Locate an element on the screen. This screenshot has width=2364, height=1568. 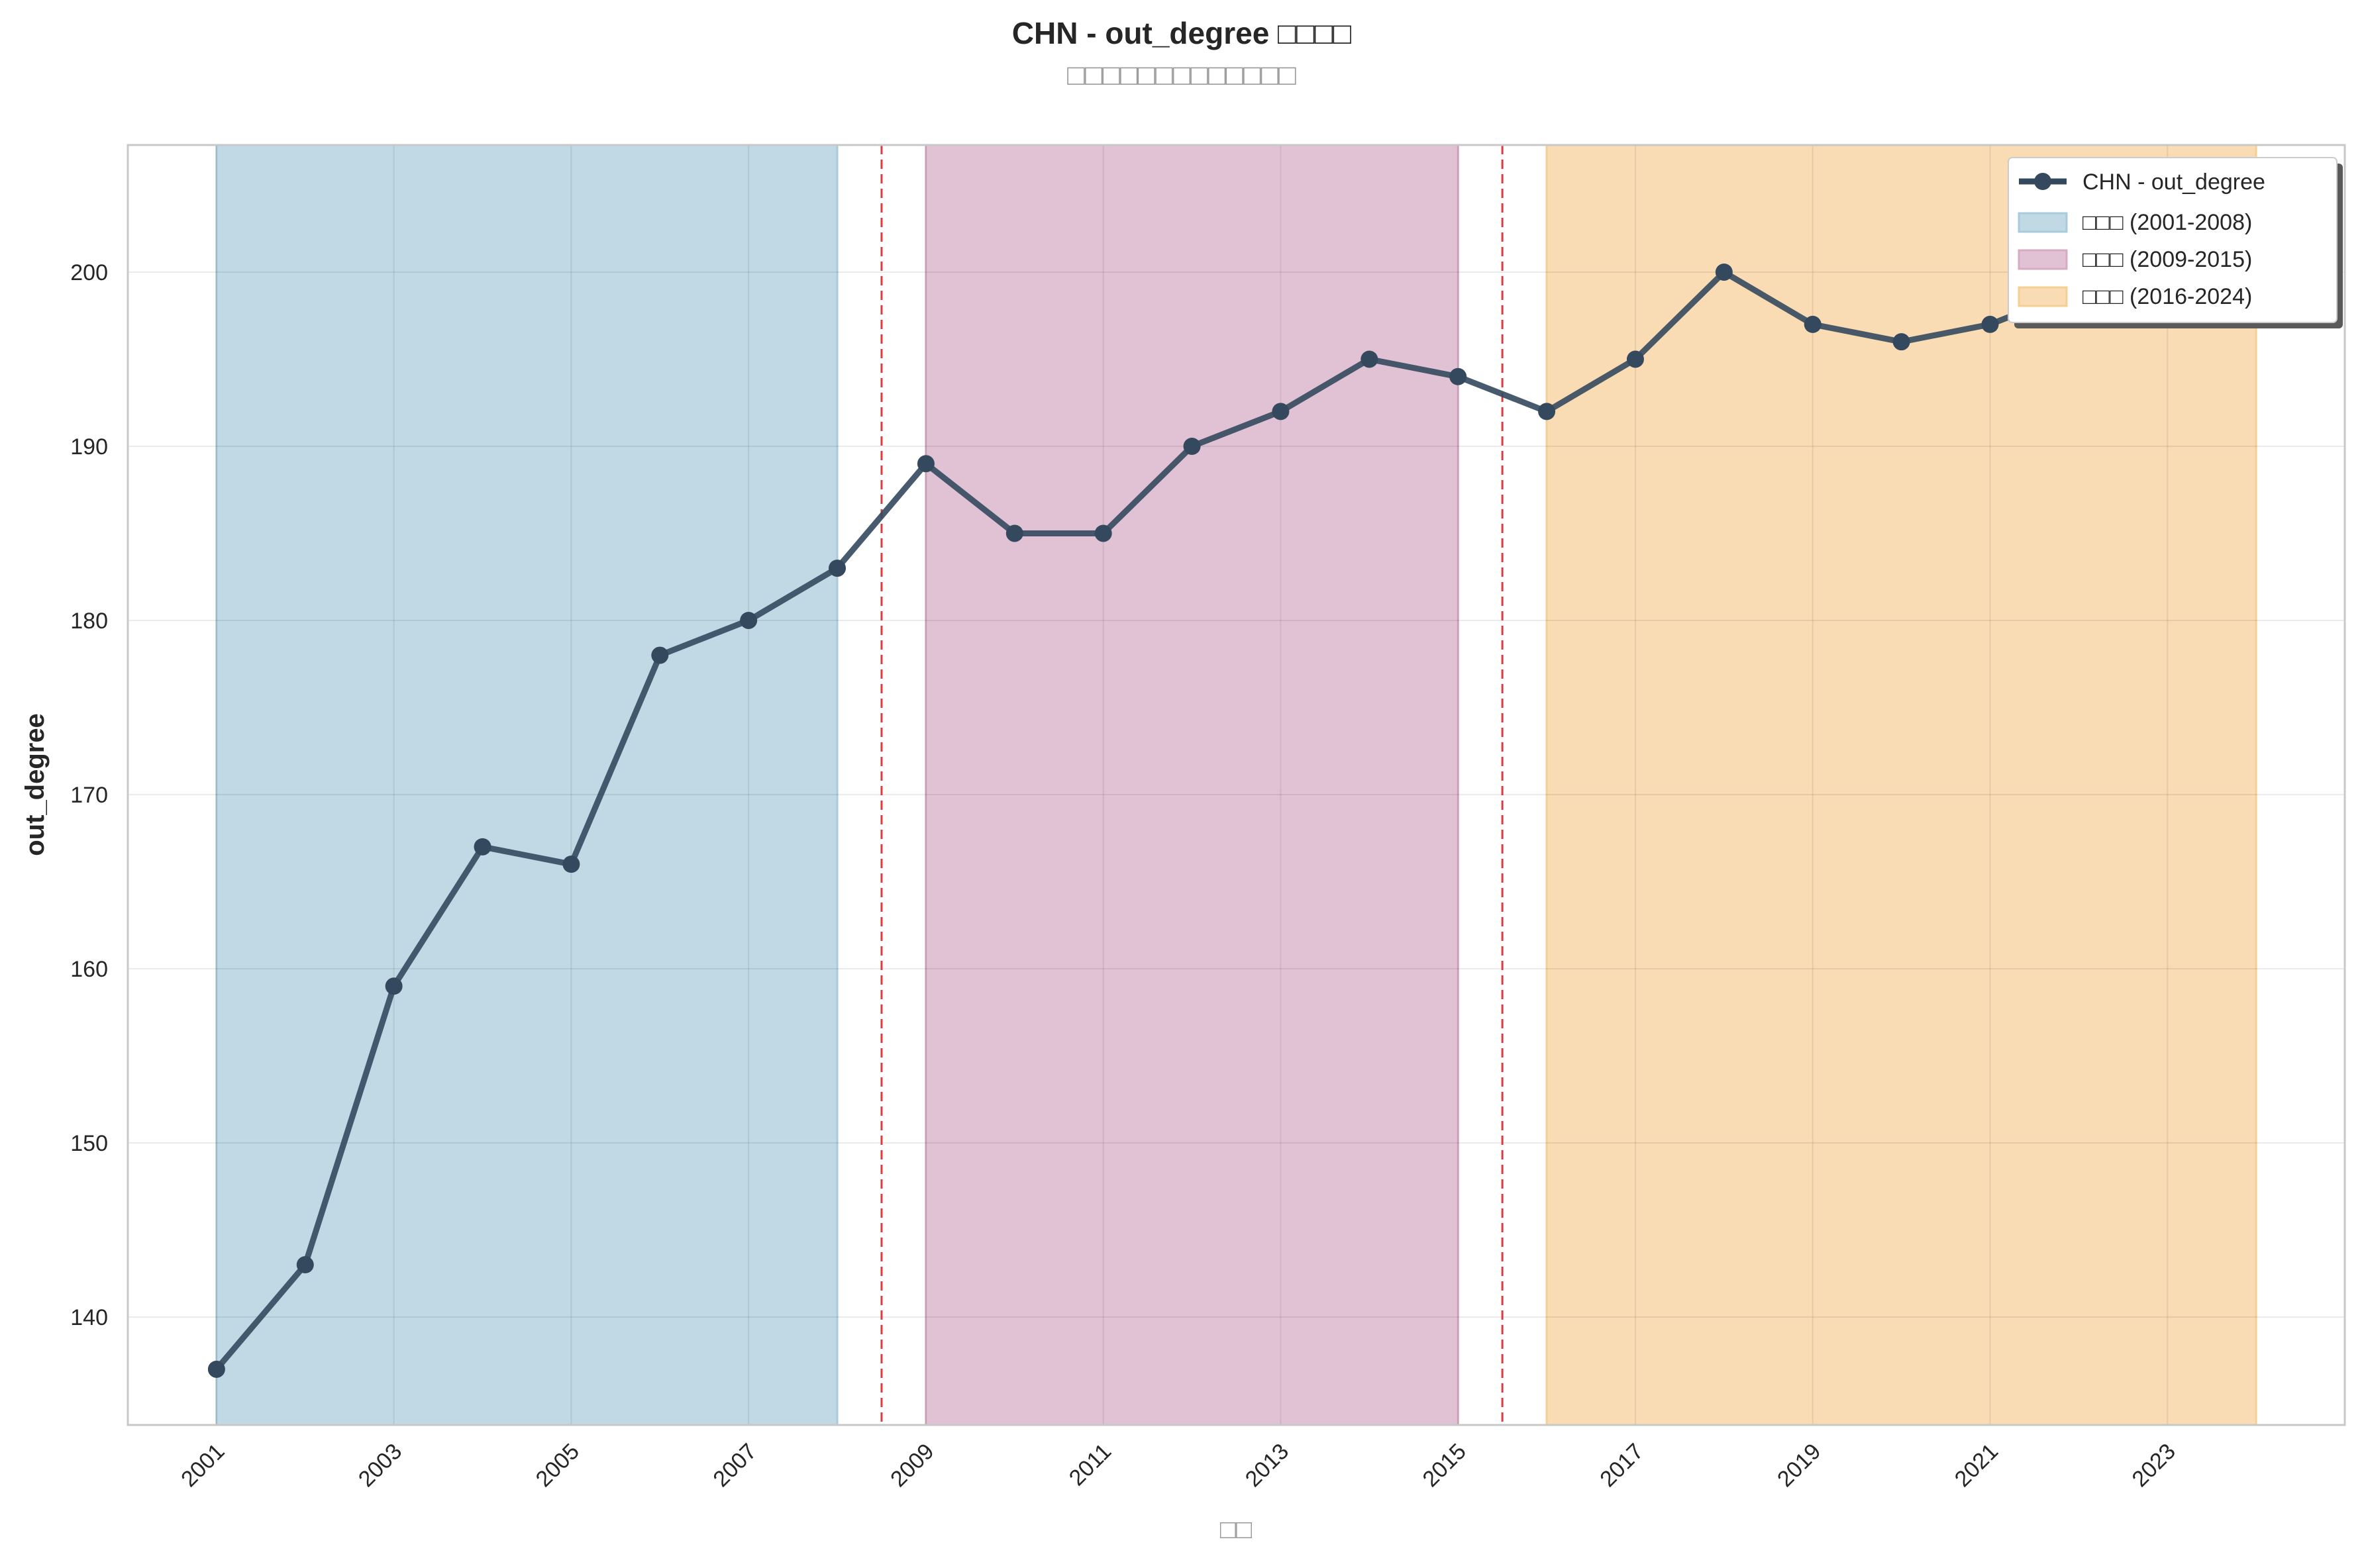
y-axis-ticks: 140 150 160 170 180 190 200 is located at coordinates (89, 795).